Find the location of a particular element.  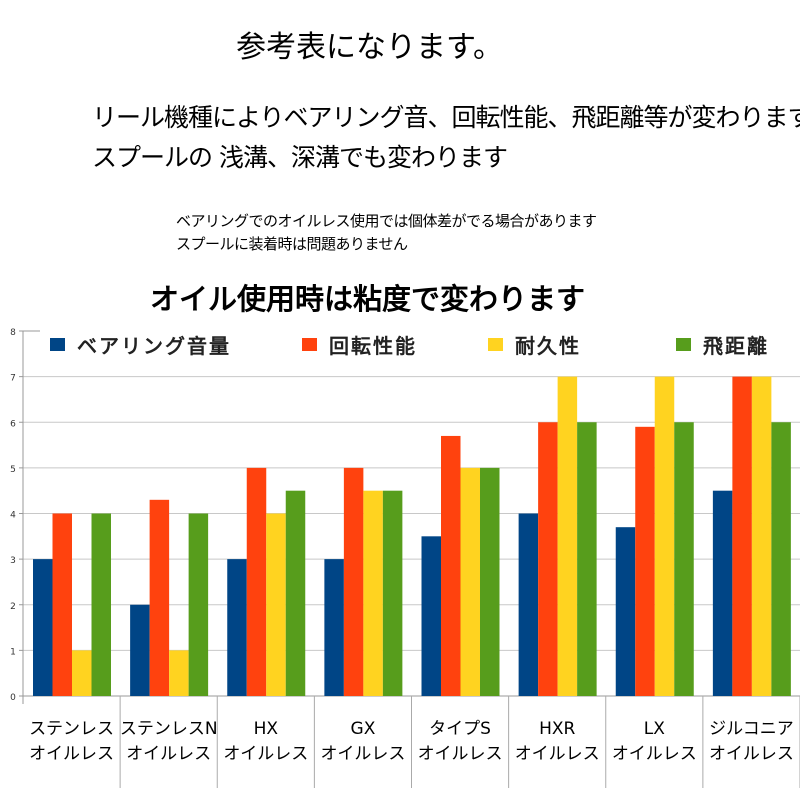

y-tick-label: 1 is located at coordinates (13, 652).